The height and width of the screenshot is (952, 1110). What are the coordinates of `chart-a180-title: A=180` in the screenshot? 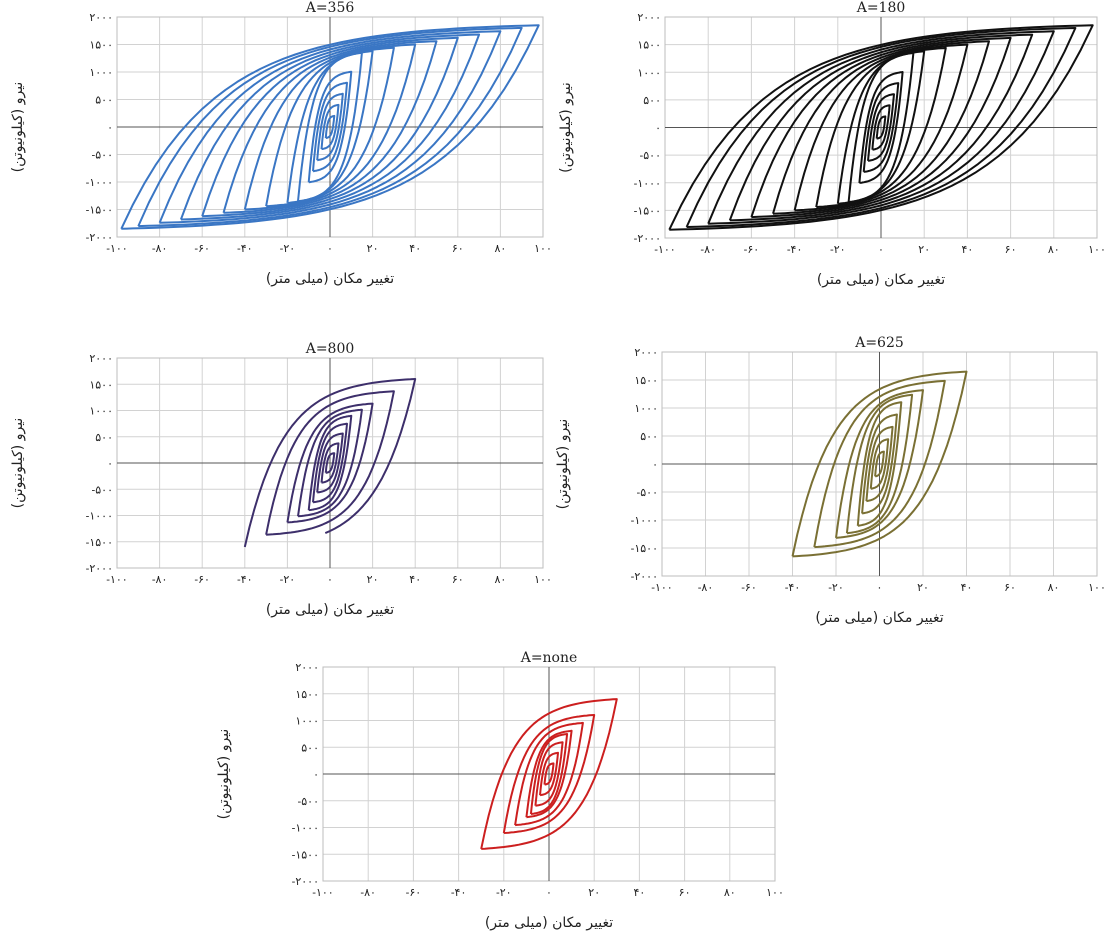 It's located at (881, 8).